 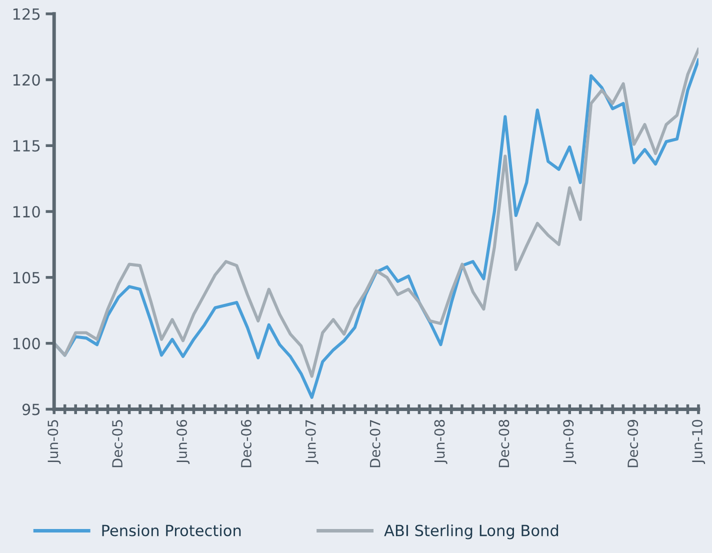 I want to click on legend-label: Pension Protection, so click(x=171, y=530).